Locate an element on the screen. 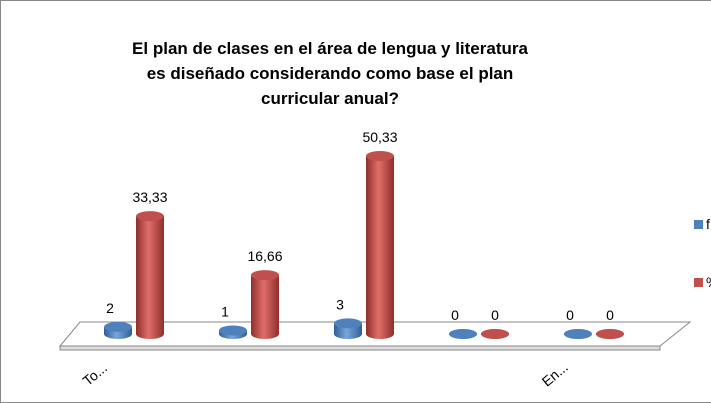 This screenshot has width=711, height=403. data-label: 50,33 is located at coordinates (379, 137).